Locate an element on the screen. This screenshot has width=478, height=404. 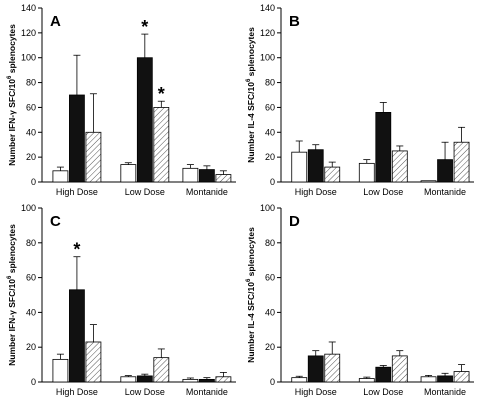
panel-letter: B is located at coordinates (294, 21).